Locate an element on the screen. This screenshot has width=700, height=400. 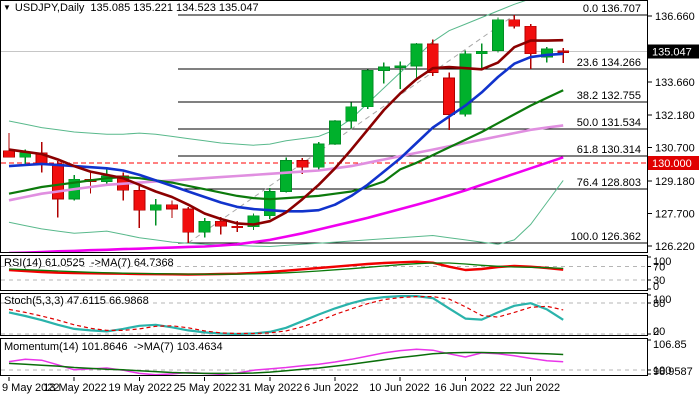
rsi-ma-line is located at coordinates (286, 268).